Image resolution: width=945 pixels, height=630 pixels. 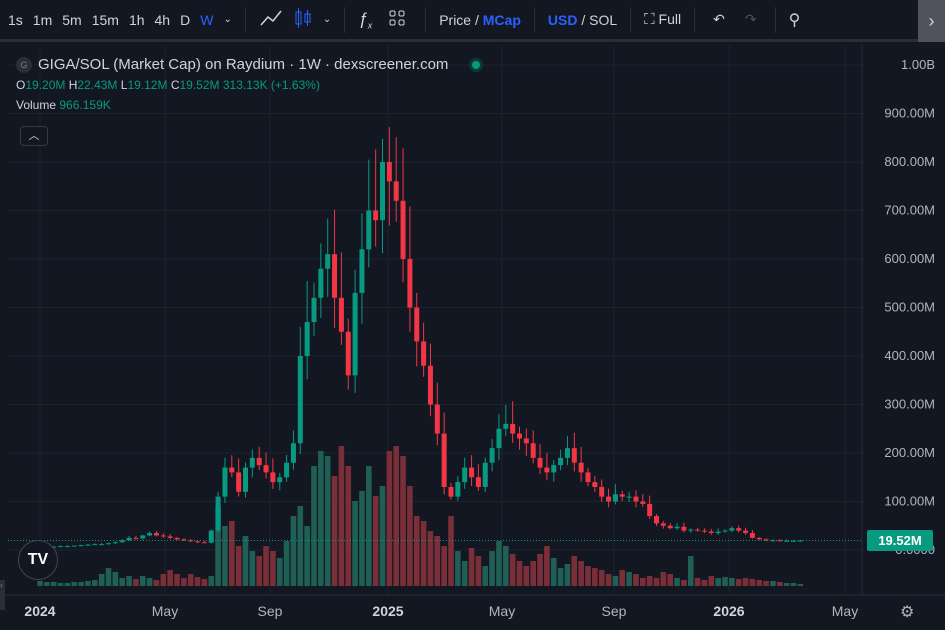 I want to click on candle-chart-icon, so click(x=303, y=19).